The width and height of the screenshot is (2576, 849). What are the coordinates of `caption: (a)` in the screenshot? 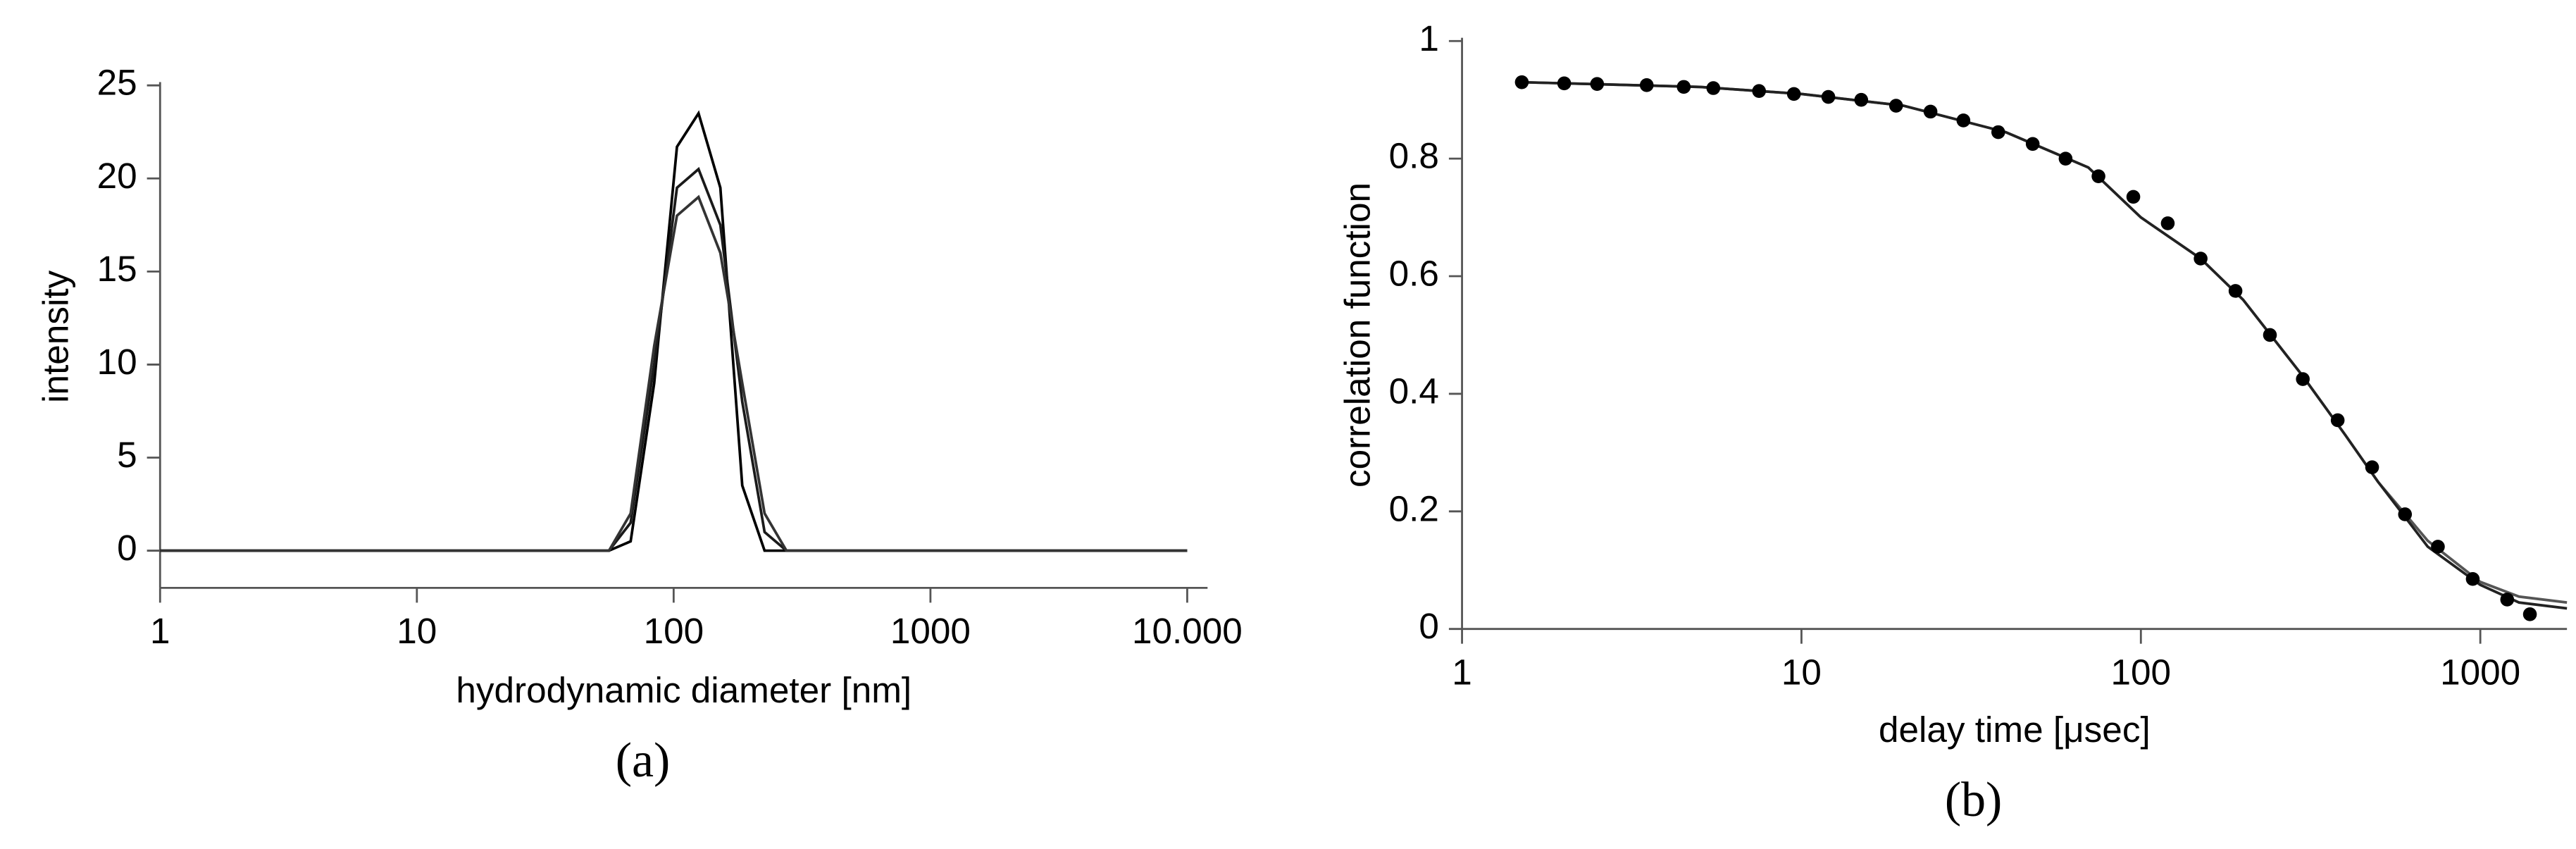 It's located at (643, 761).